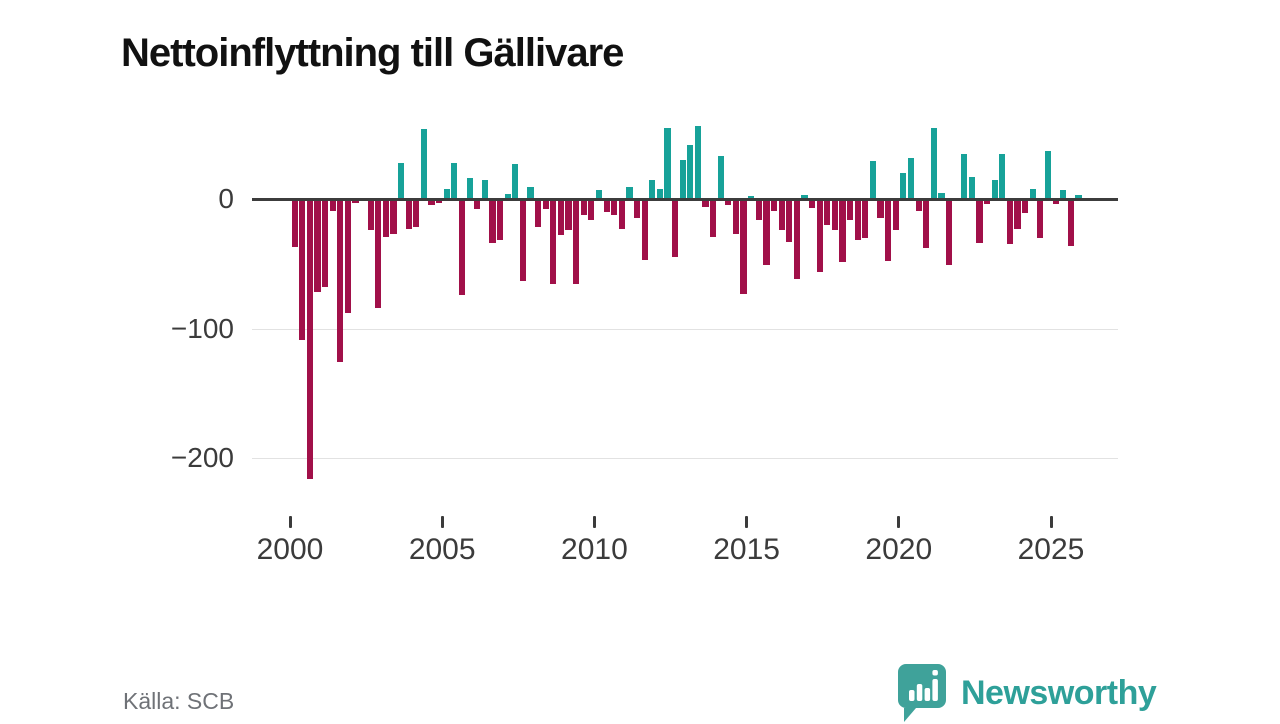 The image size is (1280, 724). I want to click on newsworthy-logotype: Newsworthy, so click(1059, 693).